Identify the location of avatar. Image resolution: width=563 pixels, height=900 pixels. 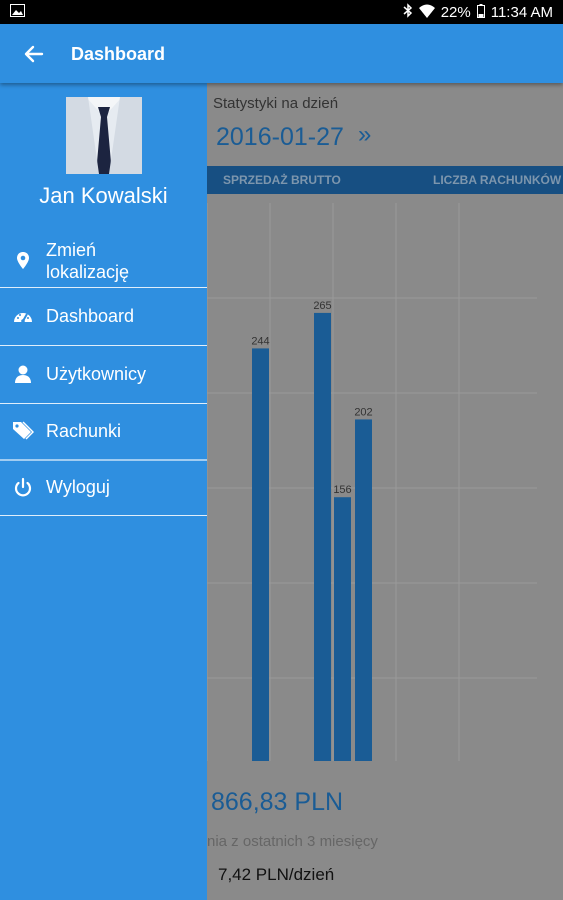
(104, 135).